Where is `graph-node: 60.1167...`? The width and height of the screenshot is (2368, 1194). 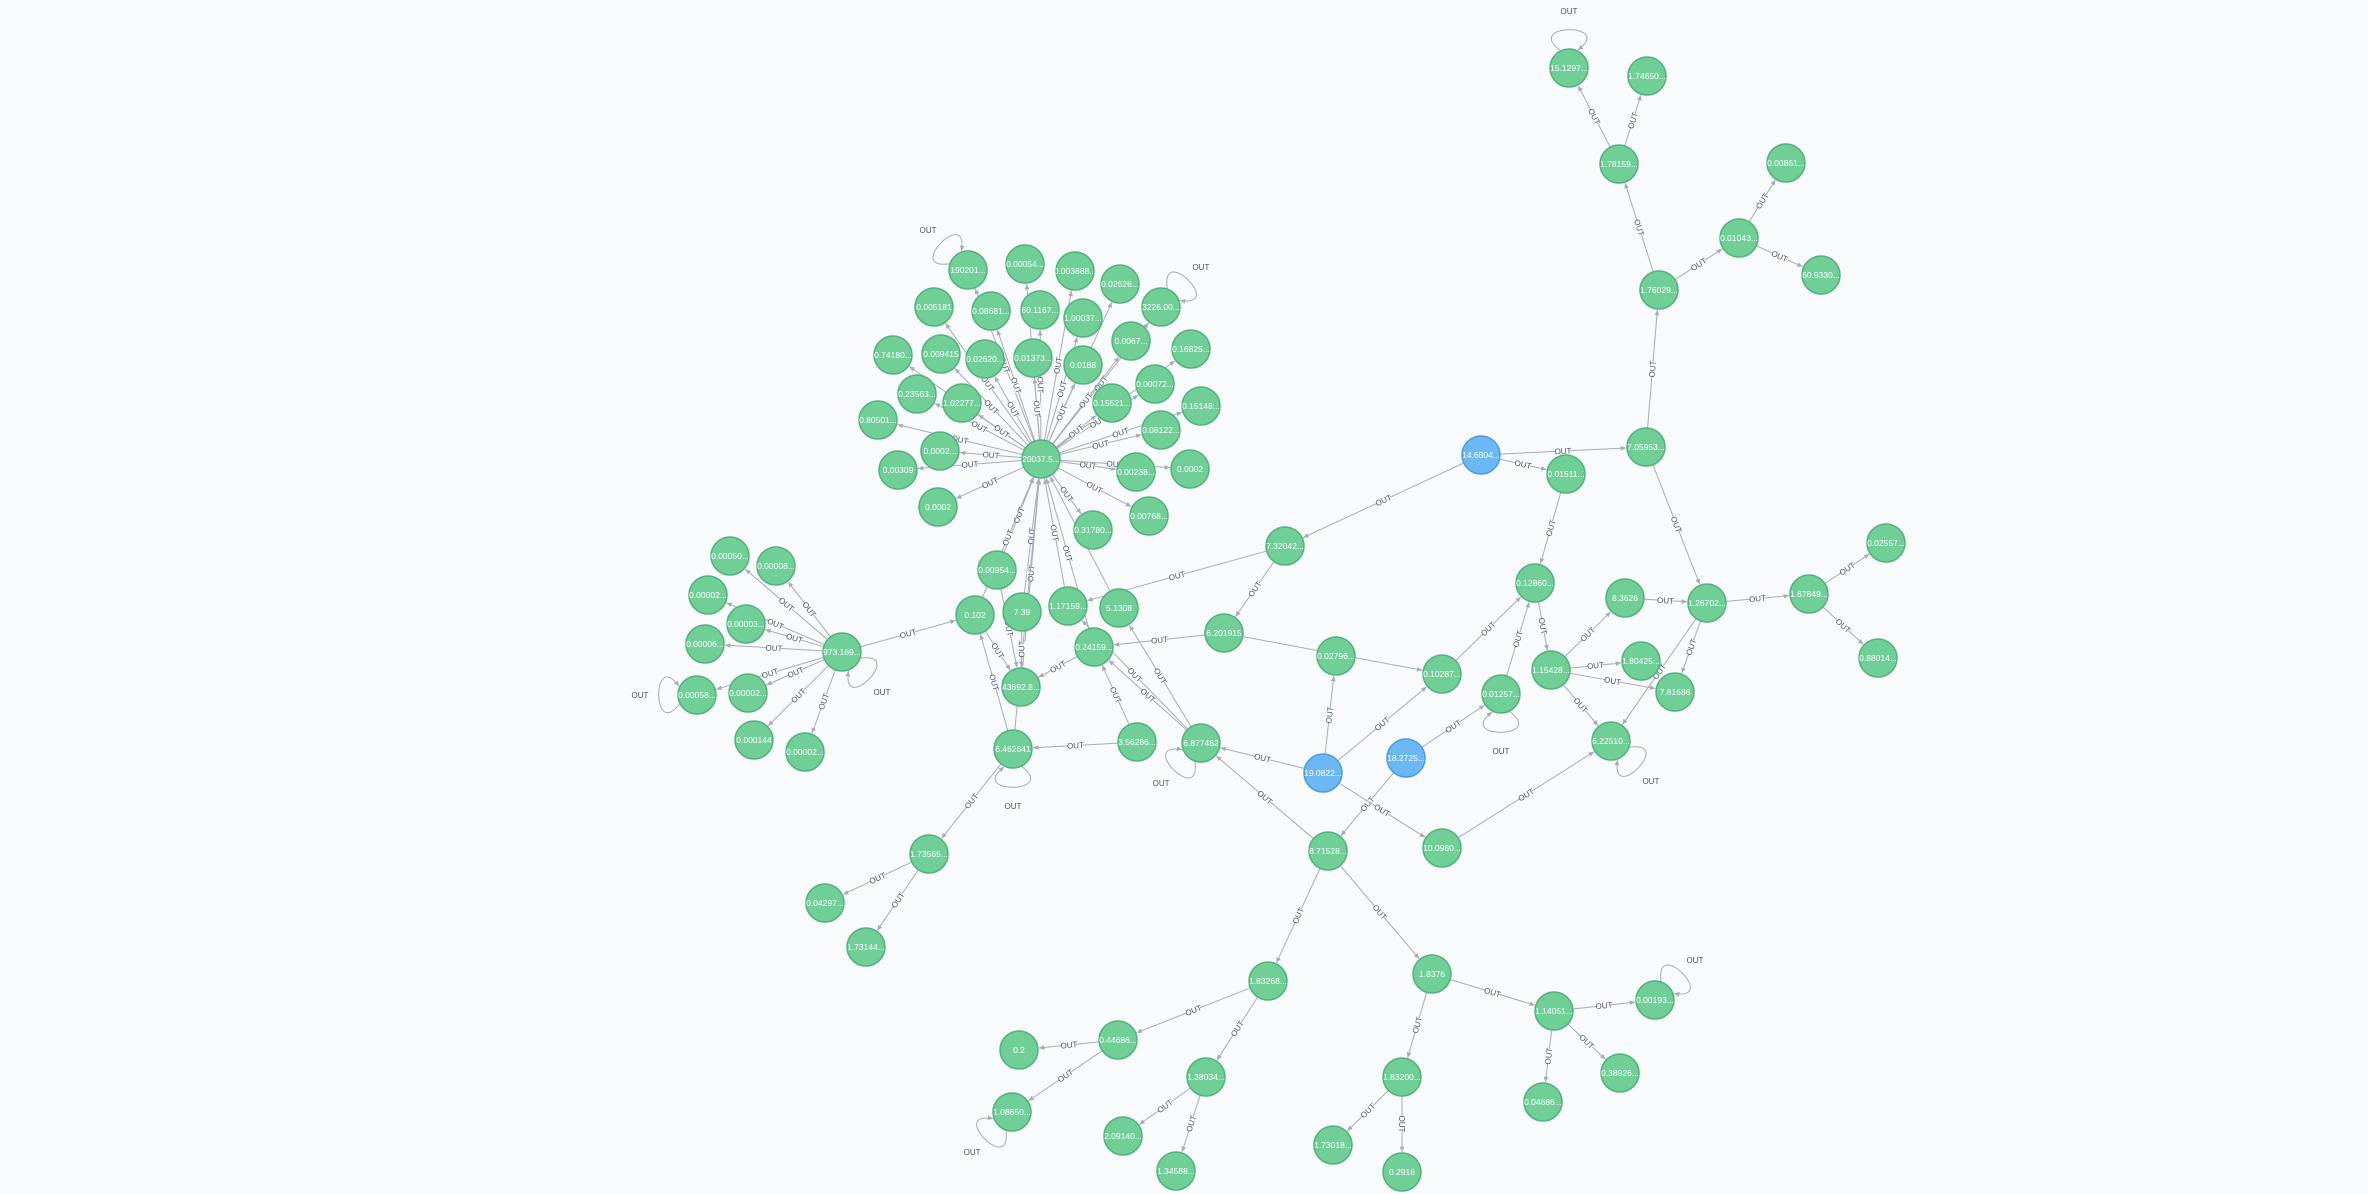 graph-node: 60.1167... is located at coordinates (1040, 310).